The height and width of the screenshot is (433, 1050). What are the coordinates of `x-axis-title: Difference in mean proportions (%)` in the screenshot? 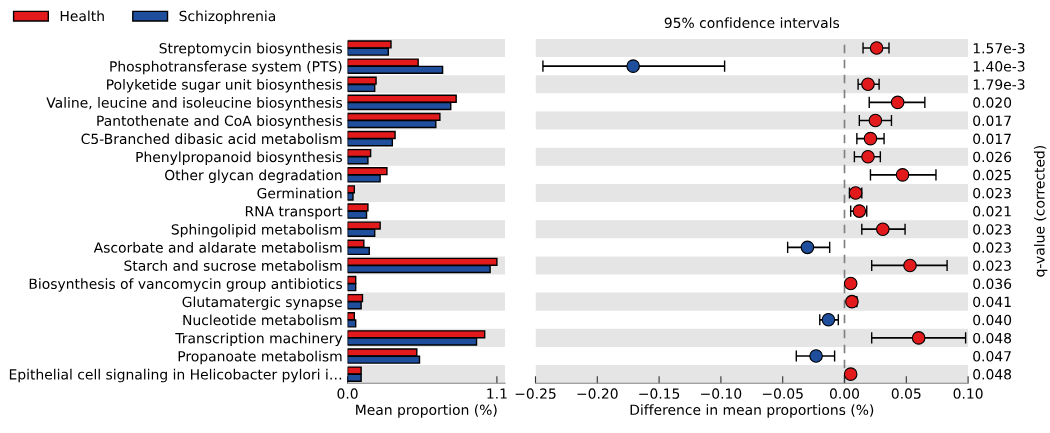 It's located at (752, 411).